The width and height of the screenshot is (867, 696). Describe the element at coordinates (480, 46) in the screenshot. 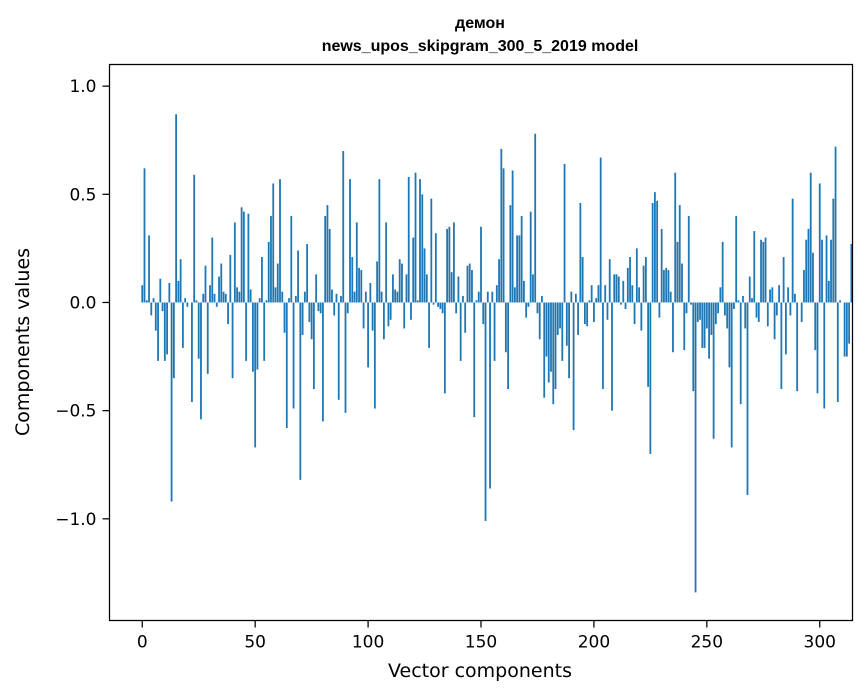

I see `chart-subtitle: news_upos_skipgram_300_5_2019 model` at that location.